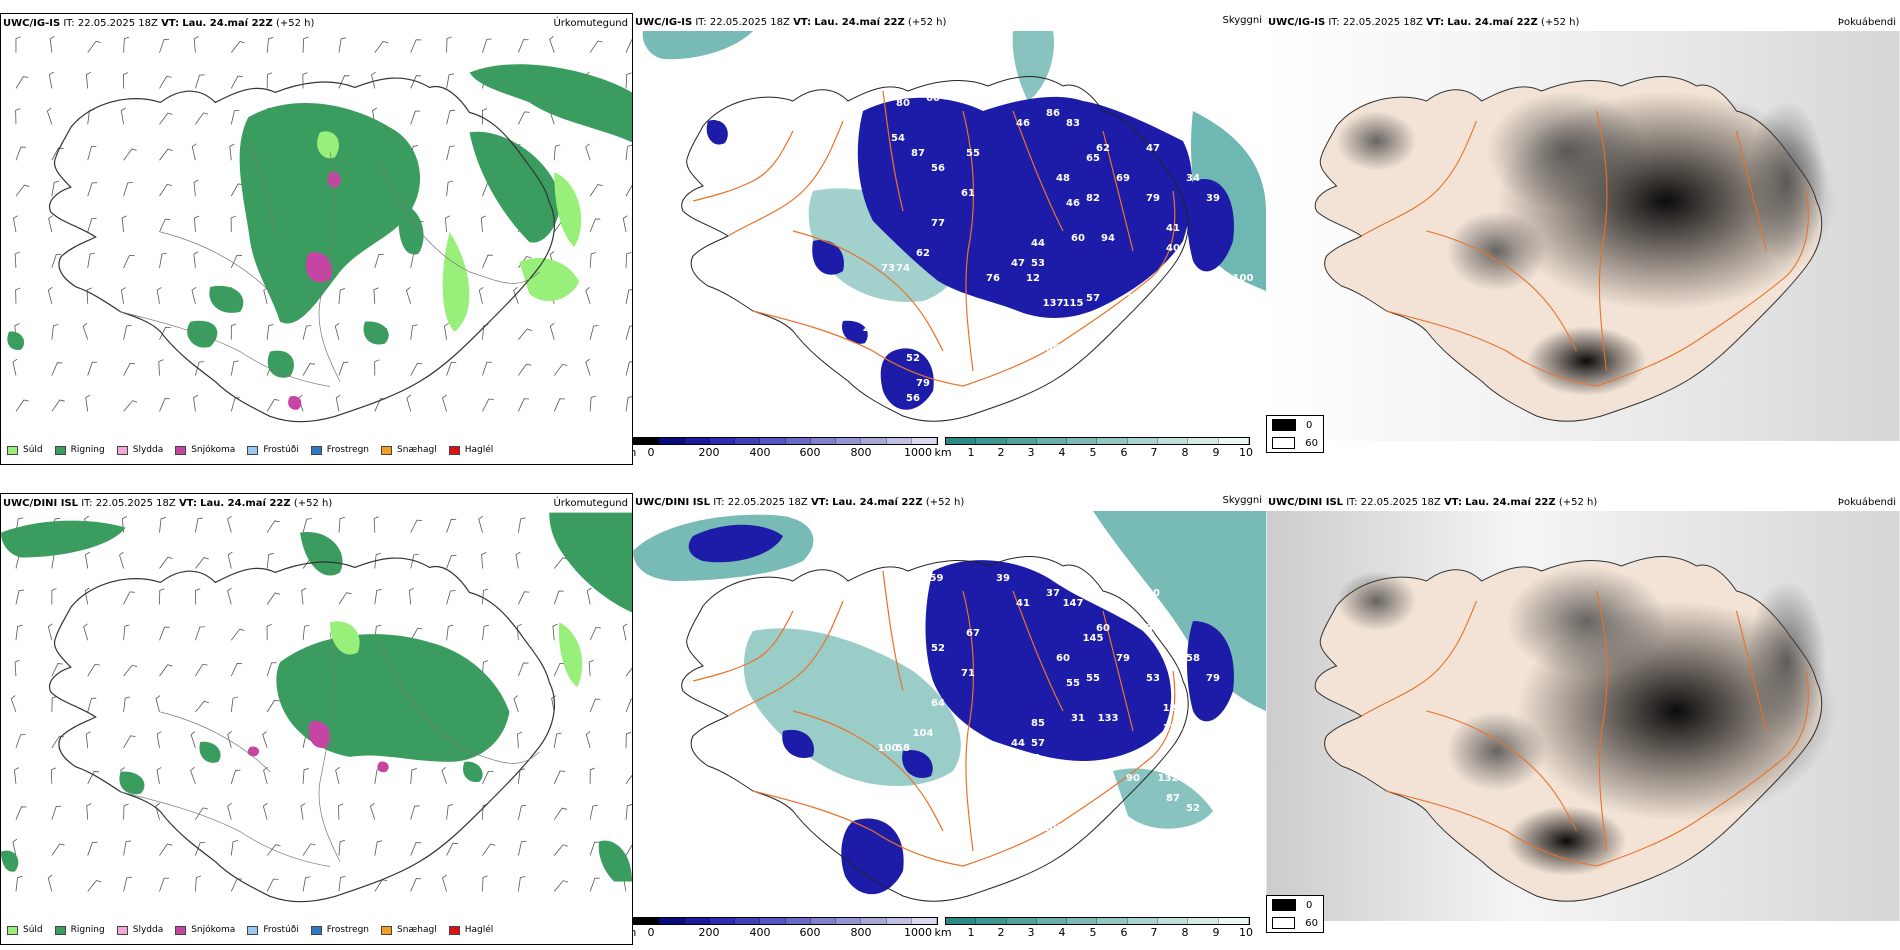 This screenshot has height=950, width=1900. I want to click on cloud-base-label: 100, so click(1093, 778).